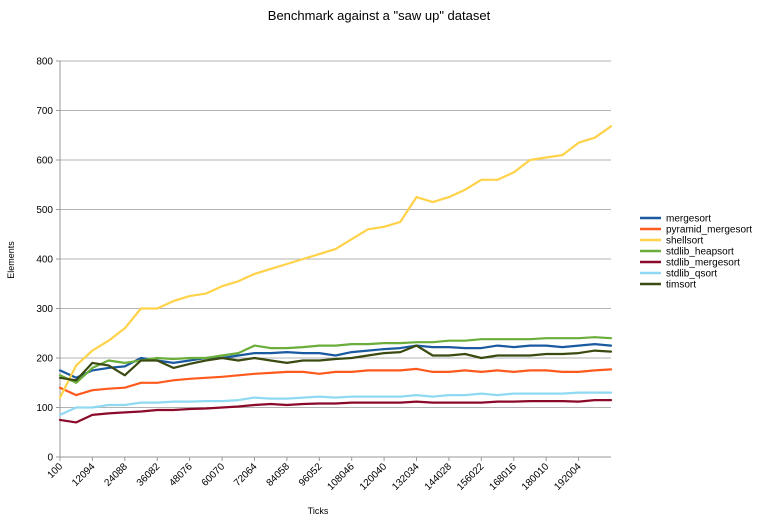 This screenshot has width=758, height=522. What do you see at coordinates (691, 274) in the screenshot?
I see `legend-item-label: stdlib_qsort` at bounding box center [691, 274].